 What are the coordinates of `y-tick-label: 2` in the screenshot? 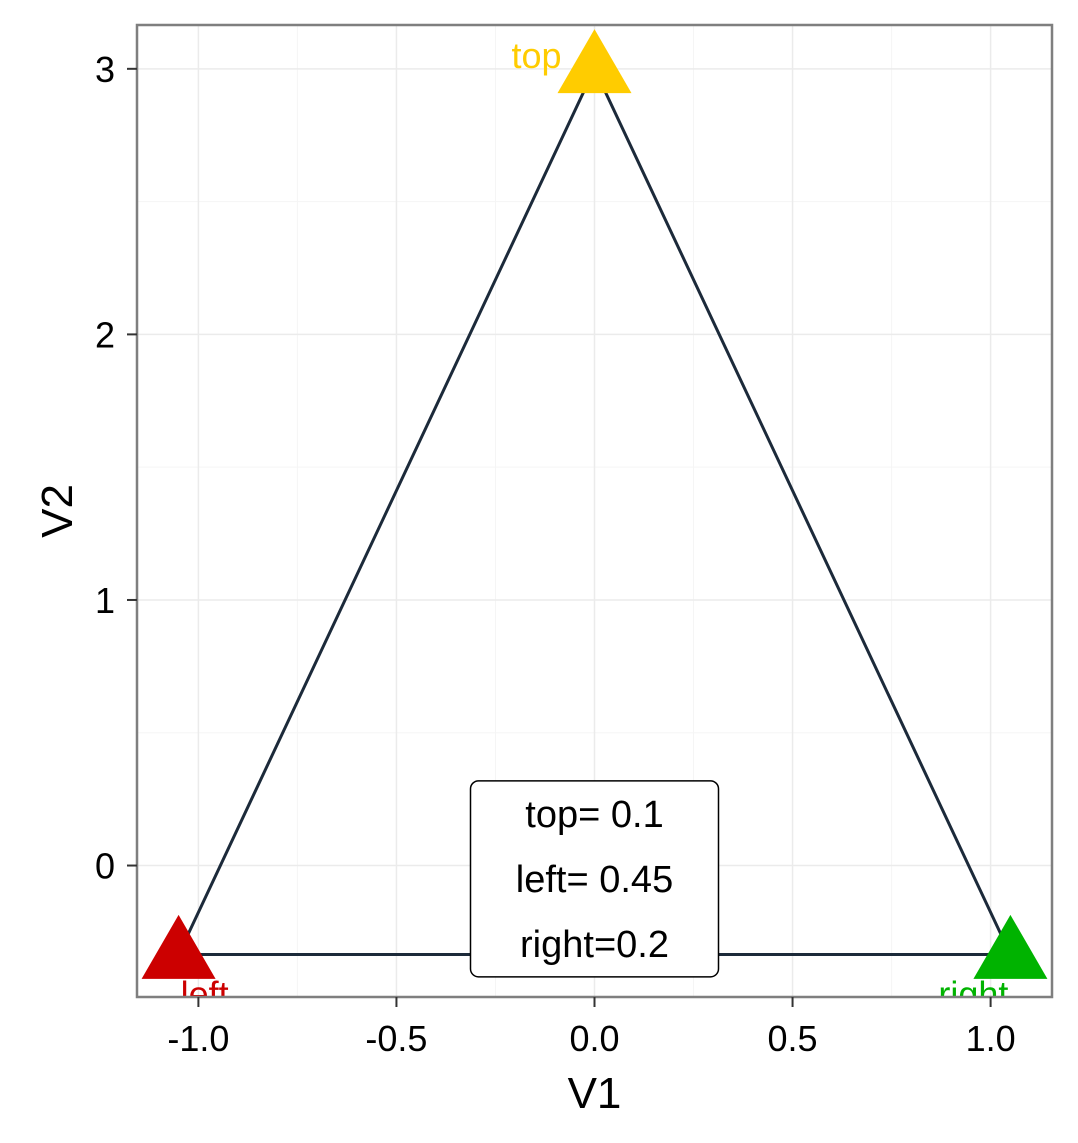 It's located at (105, 334).